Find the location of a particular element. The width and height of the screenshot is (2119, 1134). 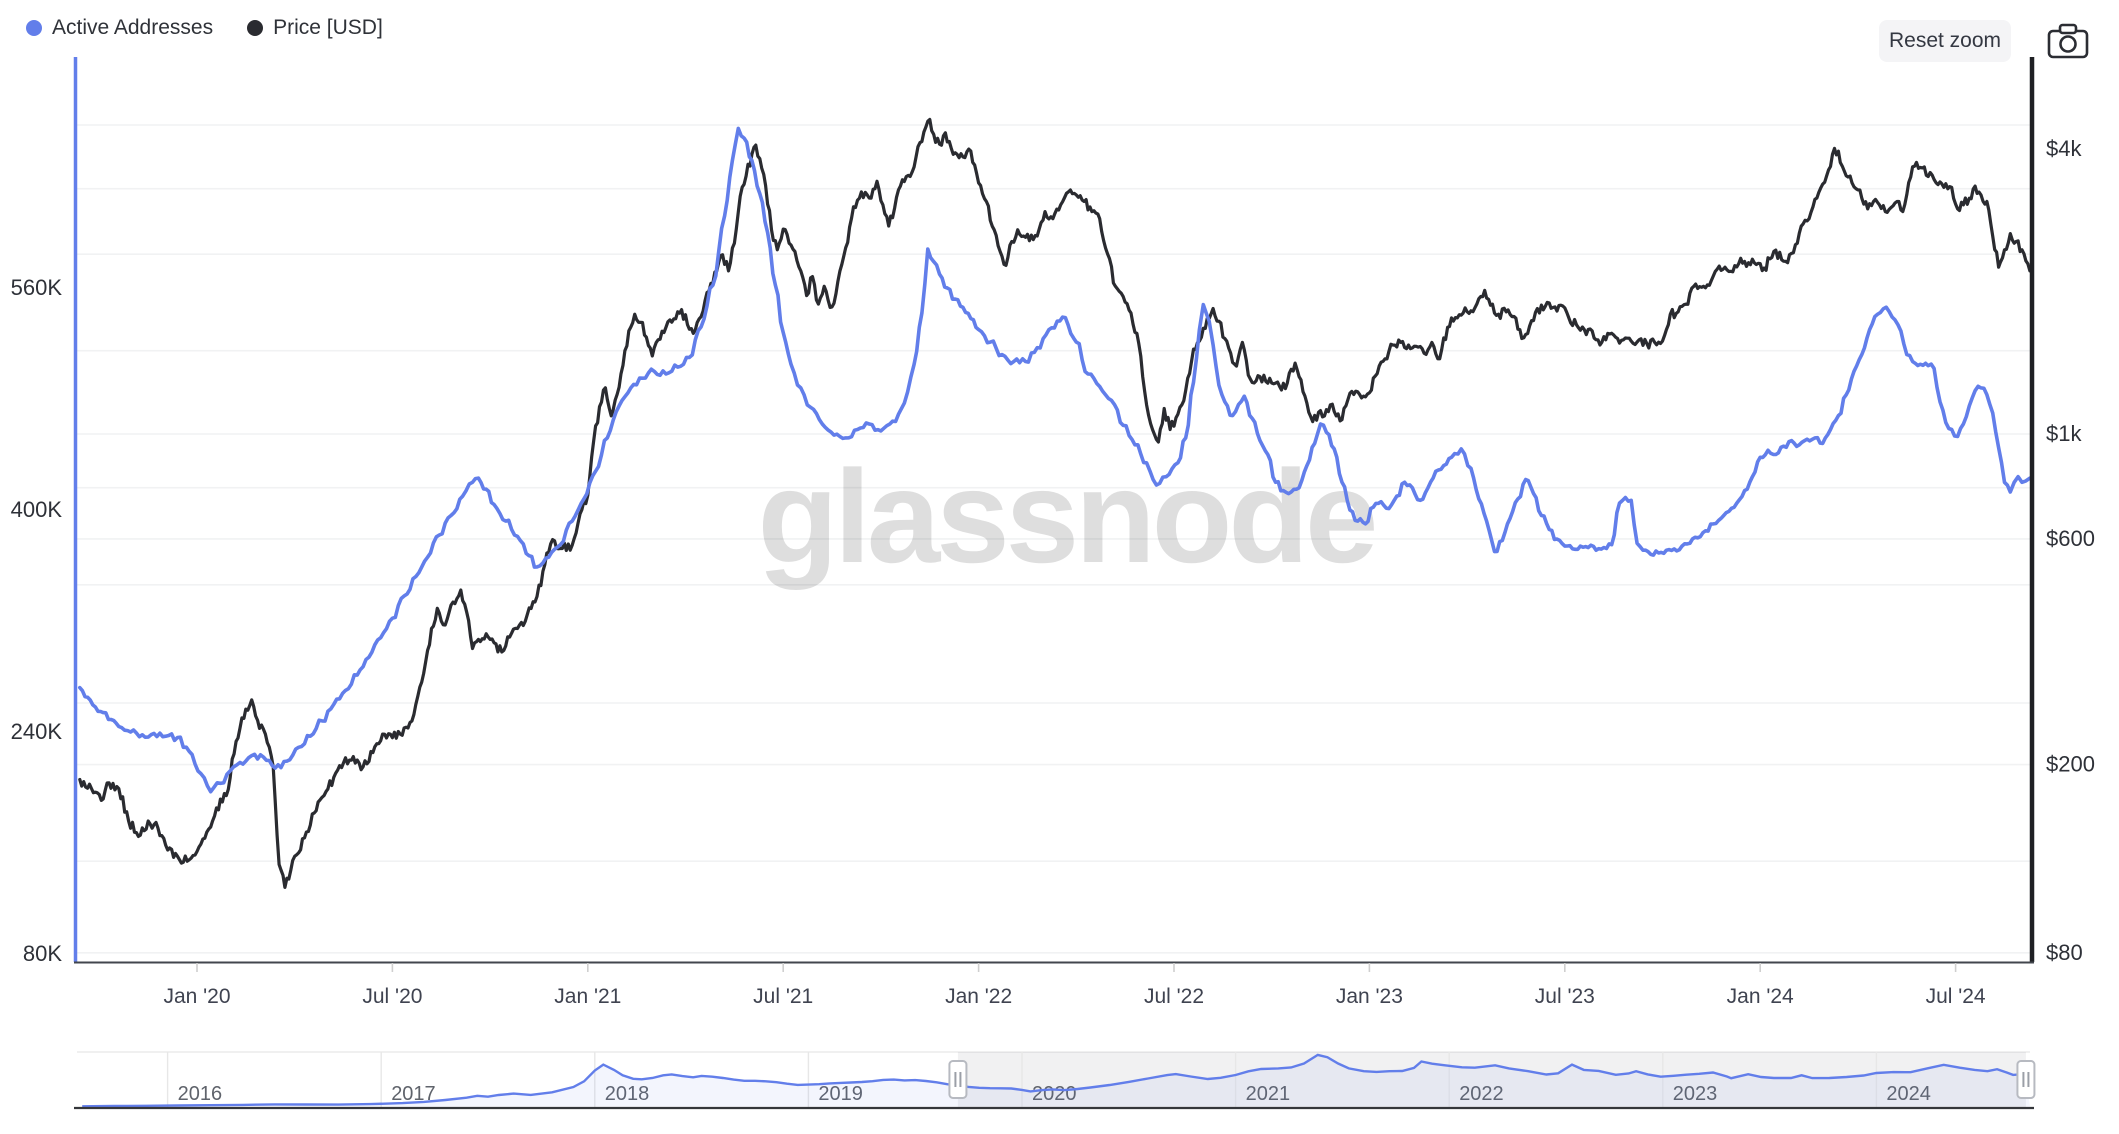

navigator-year-label: 2024 is located at coordinates (1908, 1094).